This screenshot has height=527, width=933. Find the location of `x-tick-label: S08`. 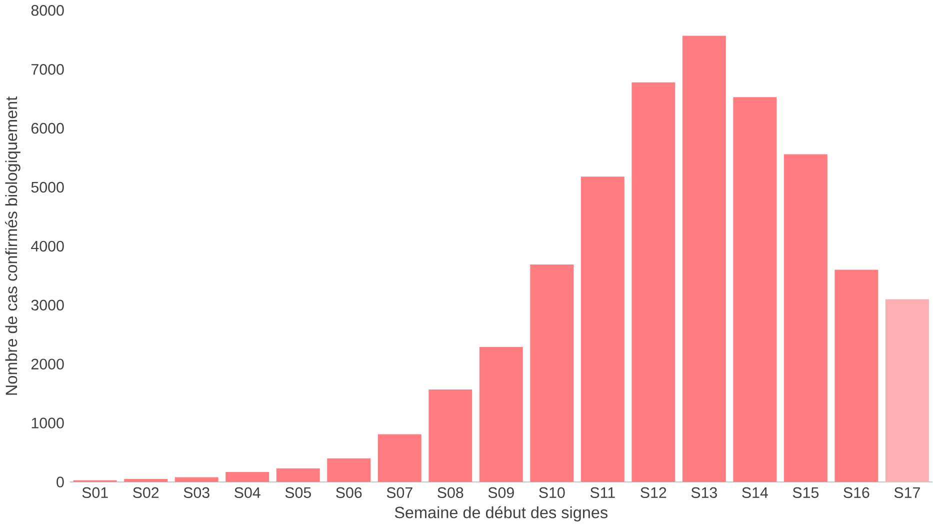

x-tick-label: S08 is located at coordinates (451, 492).